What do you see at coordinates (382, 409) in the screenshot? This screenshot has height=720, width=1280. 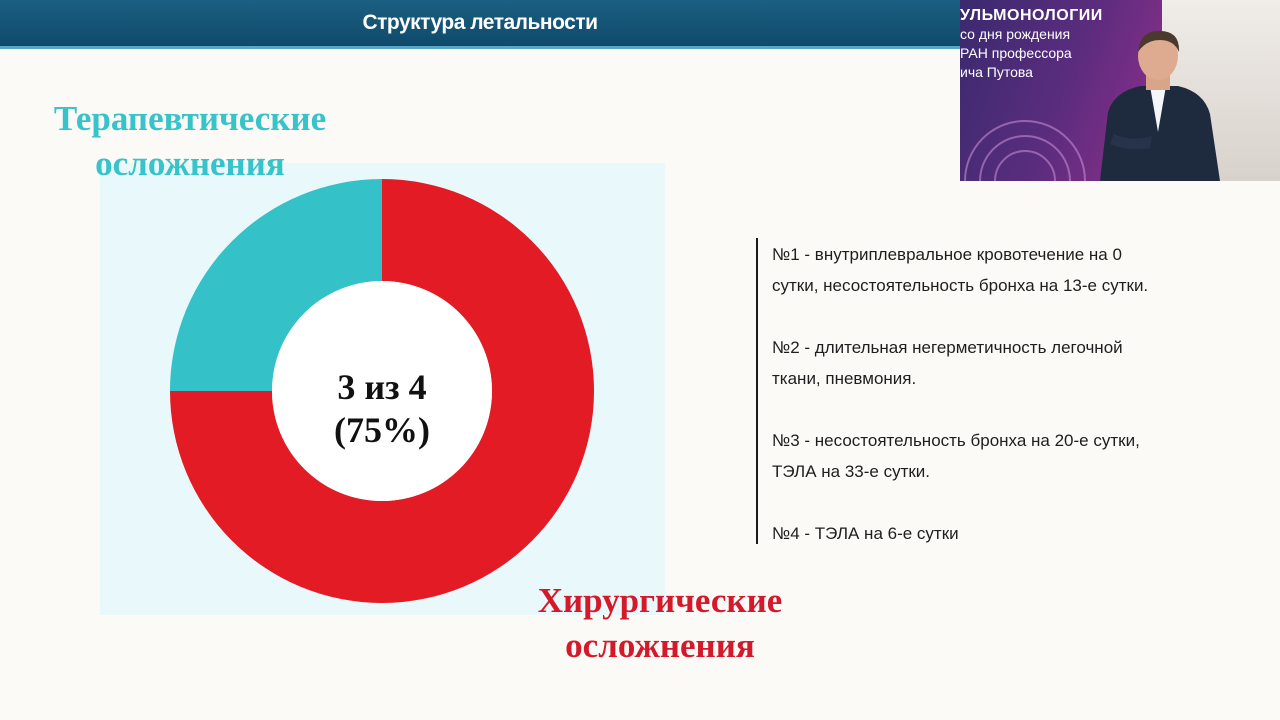 I see `donut-center-label: 3 из 4 (75%)` at bounding box center [382, 409].